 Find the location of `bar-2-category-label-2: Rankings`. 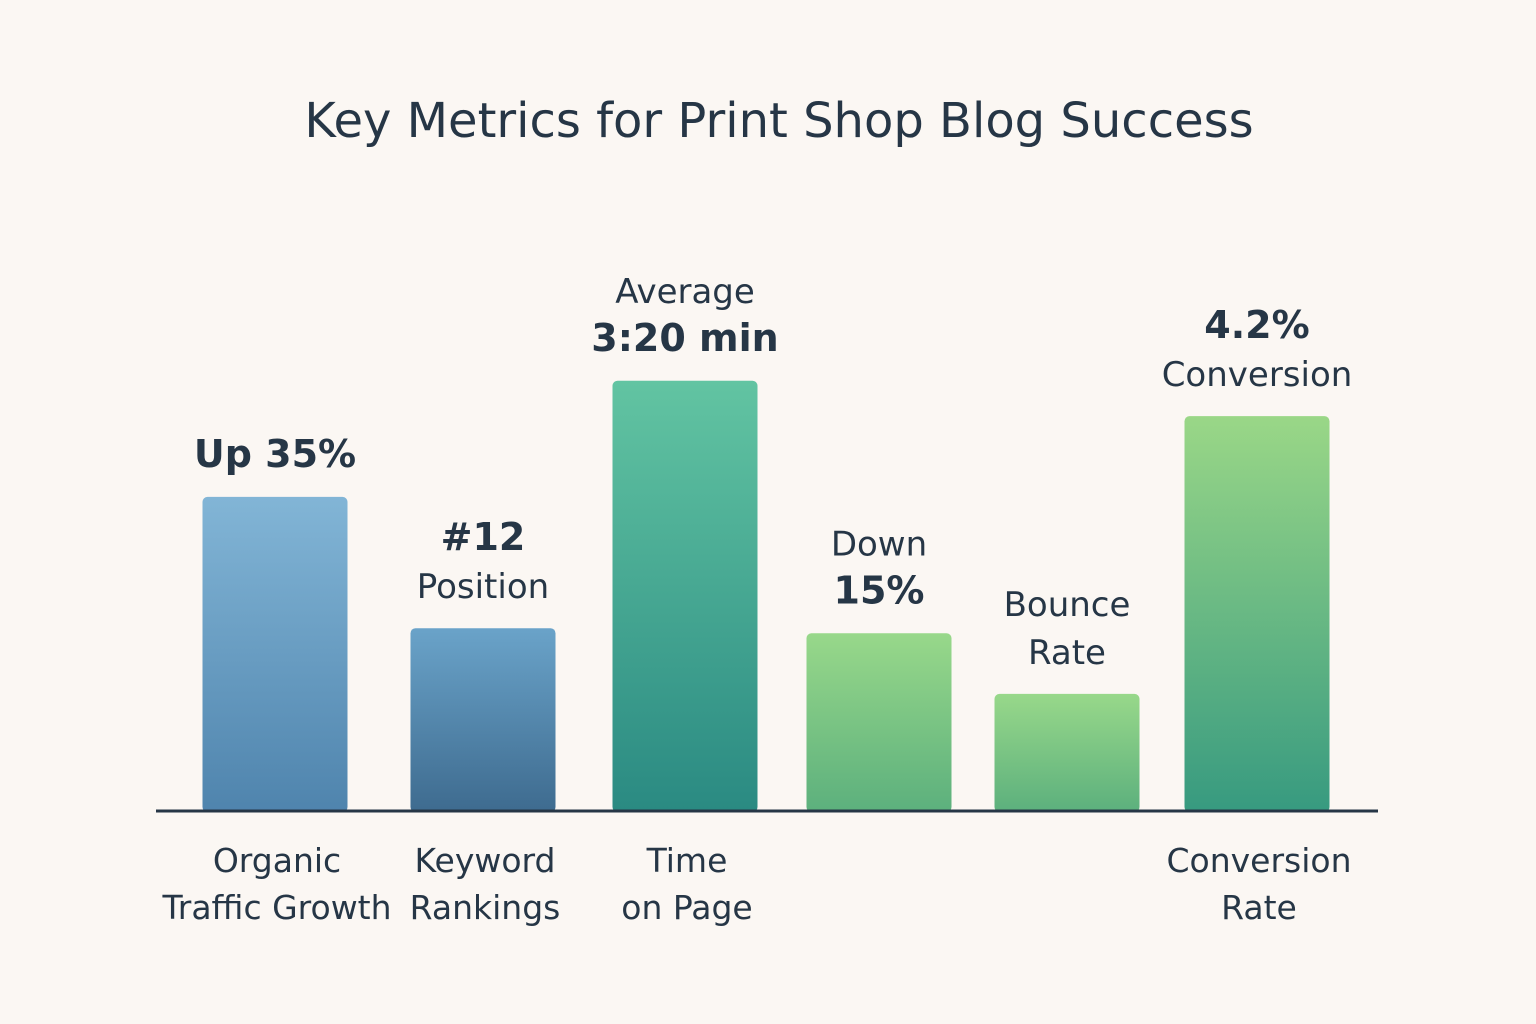

bar-2-category-label-2: Rankings is located at coordinates (485, 907).